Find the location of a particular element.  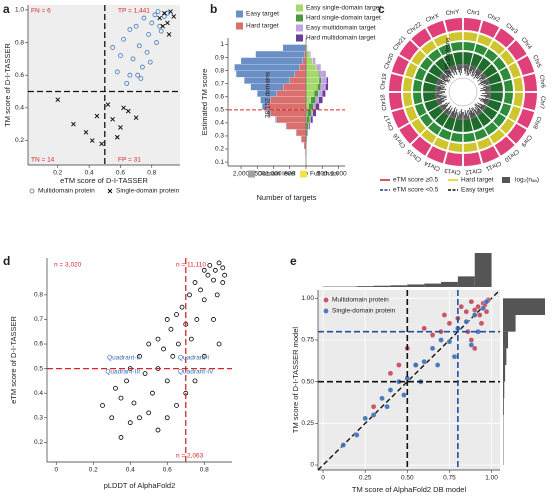

legend-label: Hard single-domain target is located at coordinates (343, 18).